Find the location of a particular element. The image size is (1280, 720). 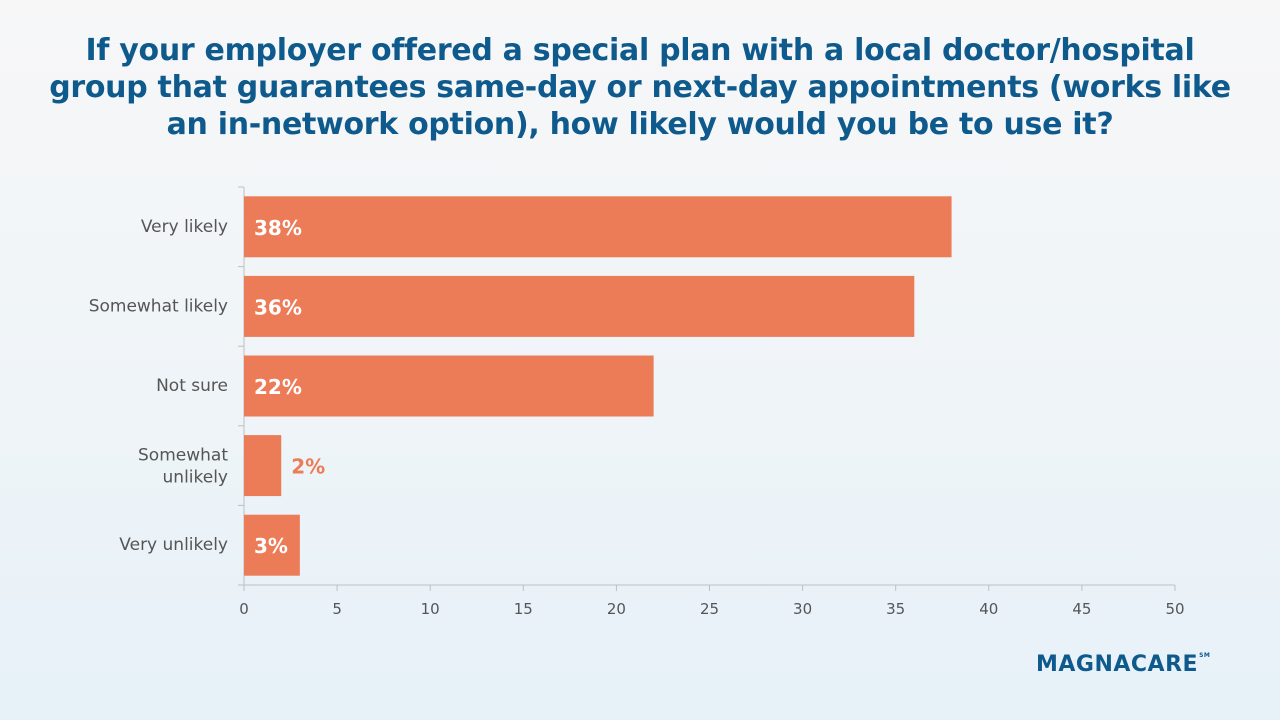

x-tick-label: 10 is located at coordinates (430, 609).